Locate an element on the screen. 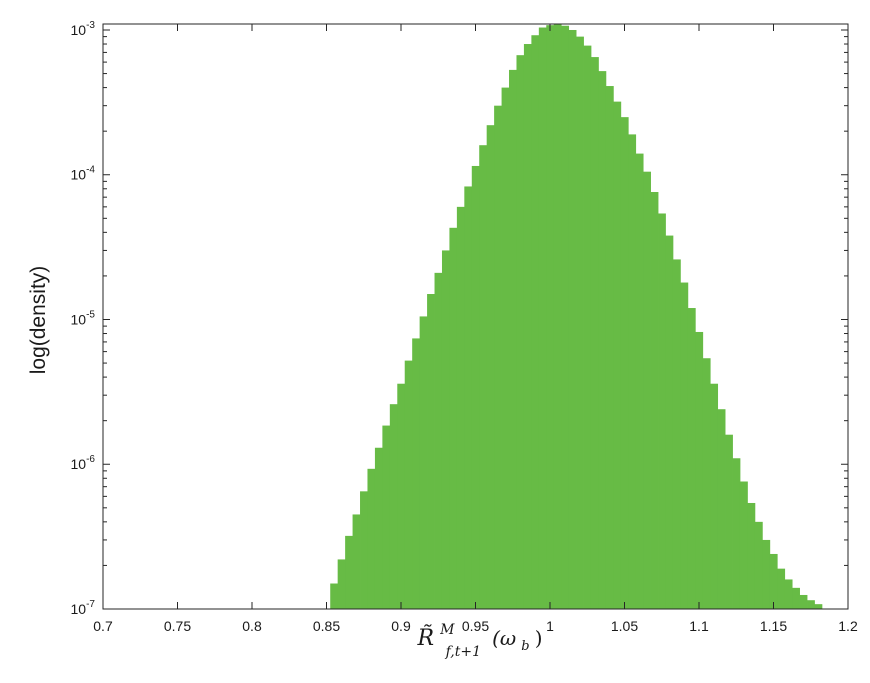 The width and height of the screenshot is (870, 683). x-axis-title: R̃ M f,t+1 (ω b ) is located at coordinates (479, 639).